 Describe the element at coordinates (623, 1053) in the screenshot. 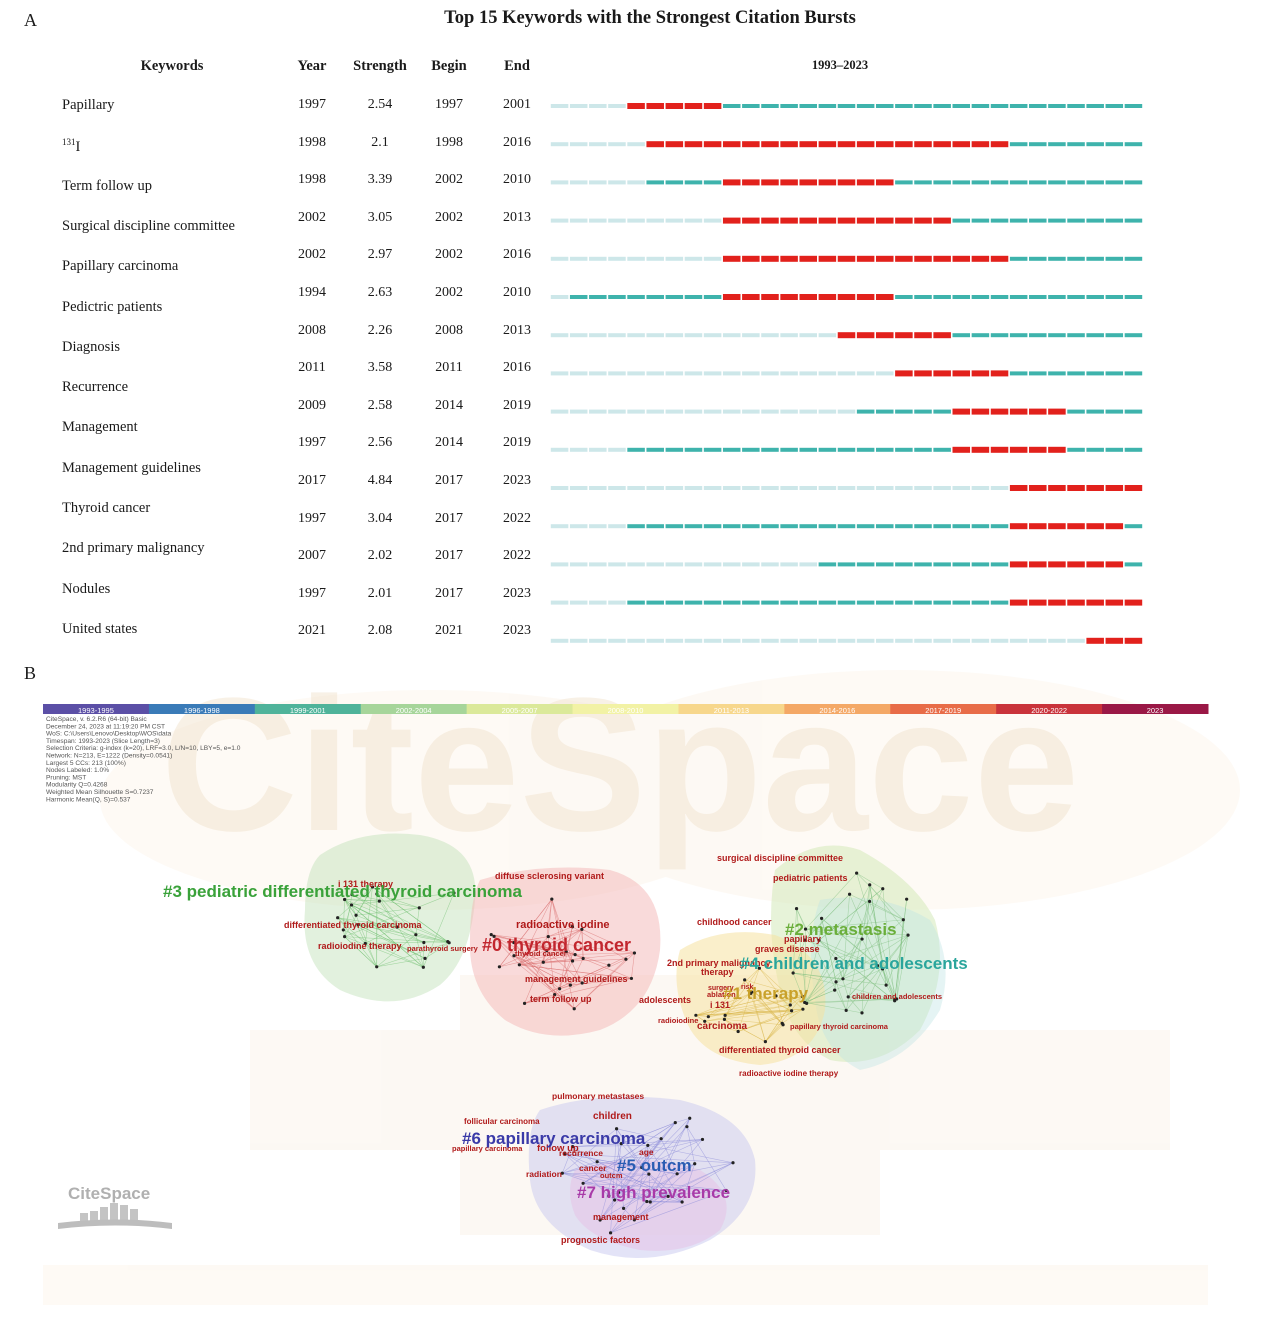

I see `network-edges` at that location.